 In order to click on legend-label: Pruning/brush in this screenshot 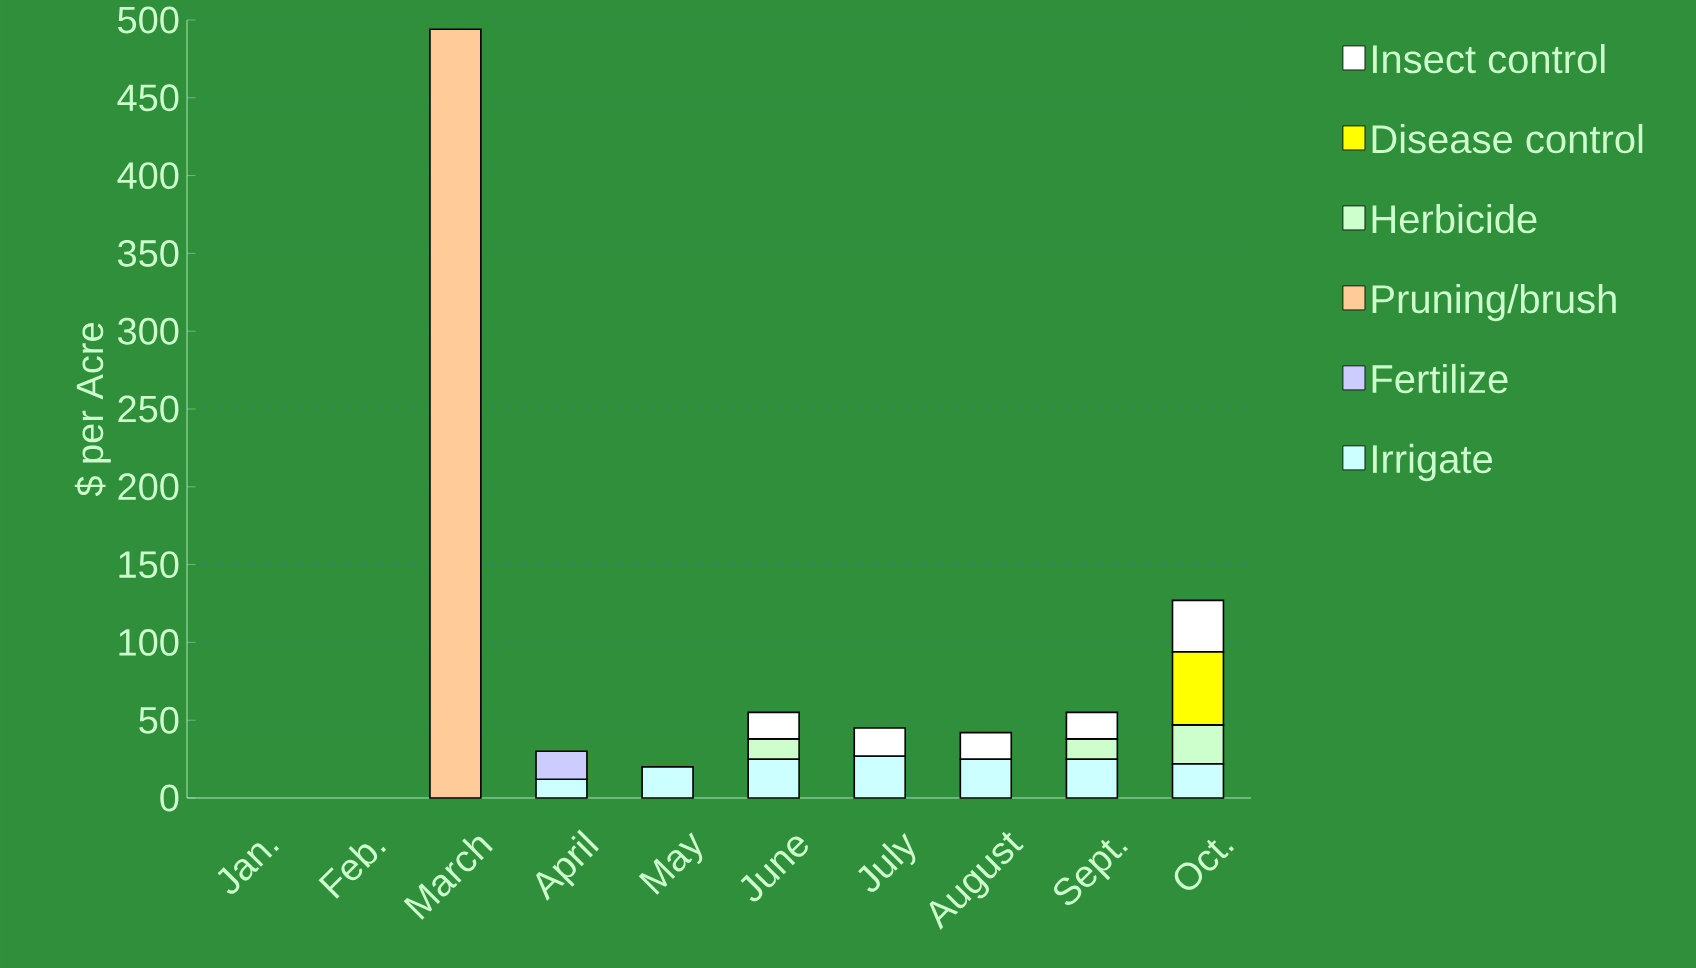, I will do `click(1494, 302)`.